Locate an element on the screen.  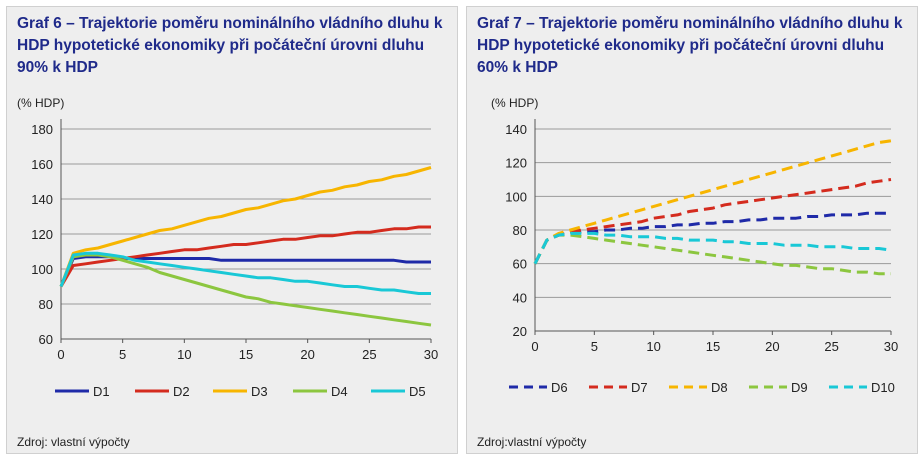
series-line-d2 is located at coordinates (245, 256).